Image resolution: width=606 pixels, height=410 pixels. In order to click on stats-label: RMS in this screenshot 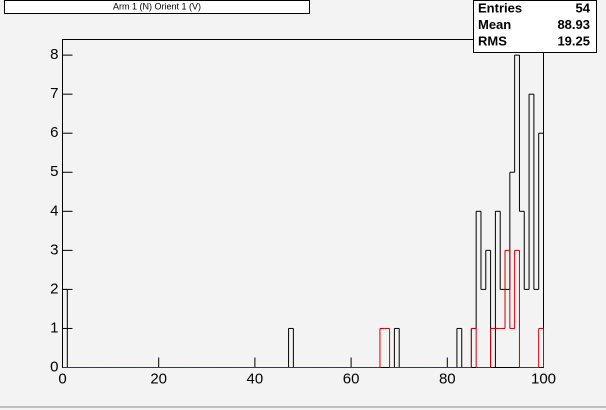, I will do `click(492, 40)`.